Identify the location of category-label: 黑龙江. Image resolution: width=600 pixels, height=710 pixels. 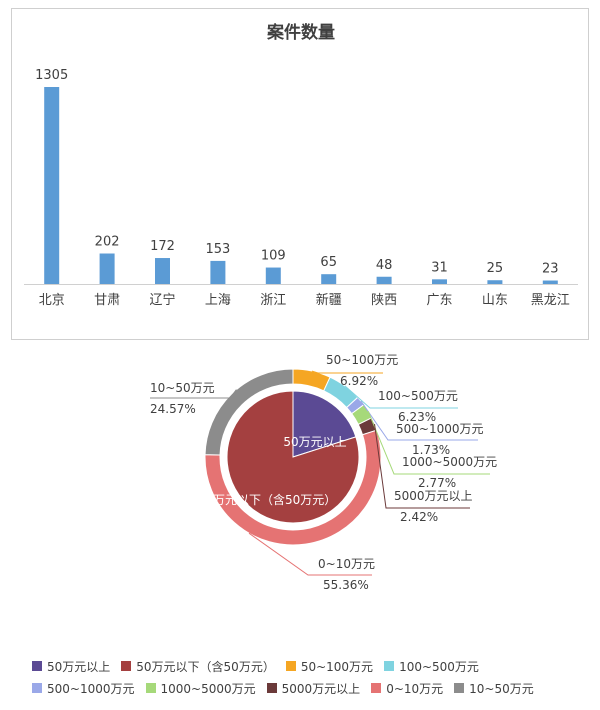
(550, 300).